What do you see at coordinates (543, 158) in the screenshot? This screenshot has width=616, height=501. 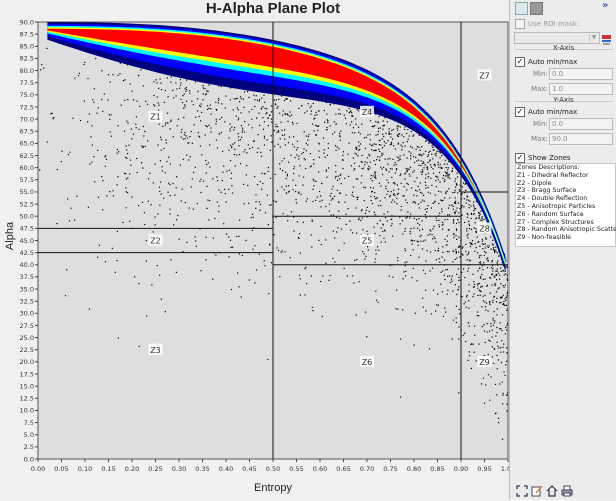 I see `show-zones-row: ✓ Show Zones` at bounding box center [543, 158].